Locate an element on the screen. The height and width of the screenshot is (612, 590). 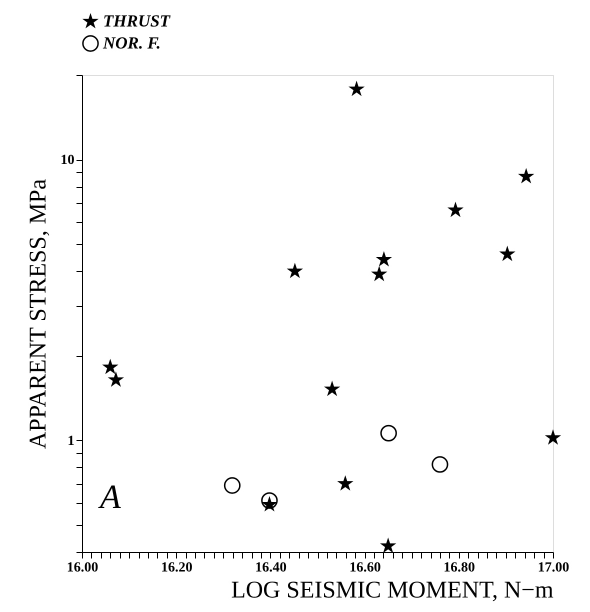
x-axis-title: LOG SEISMIC MOMENT, N−m is located at coordinates (392, 591).